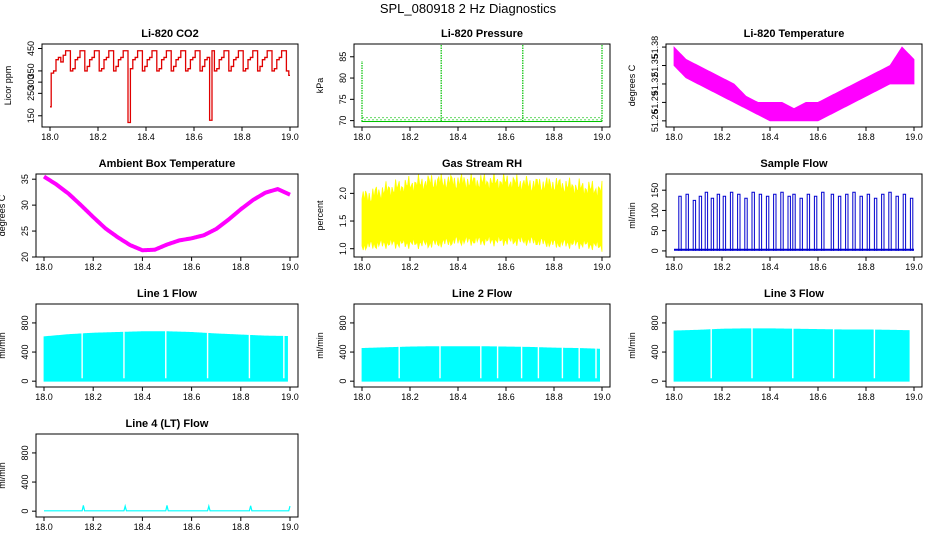  I want to click on data-band, so click(791, 355).